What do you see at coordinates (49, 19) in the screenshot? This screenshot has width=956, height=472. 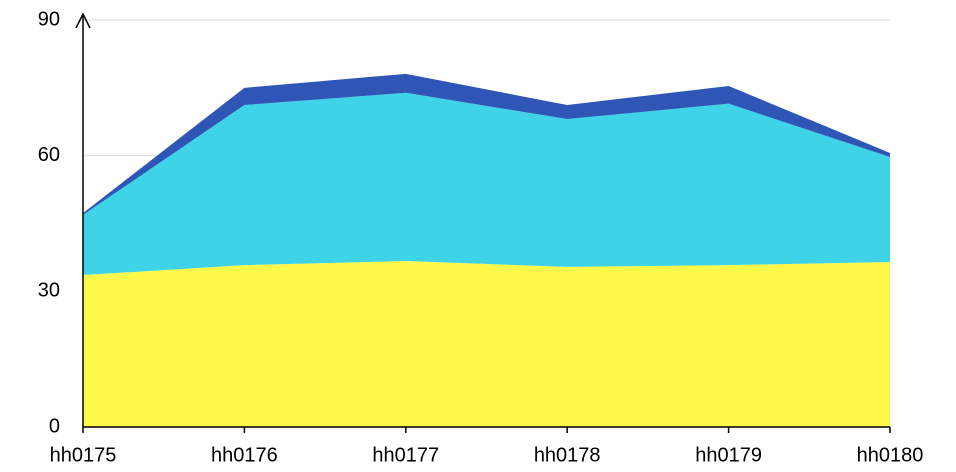 I see `y-tick-label: 90` at bounding box center [49, 19].